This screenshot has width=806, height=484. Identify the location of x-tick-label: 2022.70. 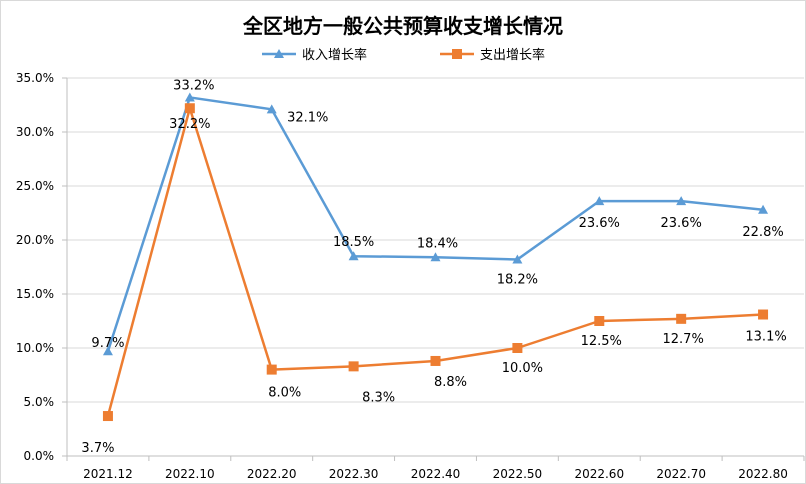
(681, 474).